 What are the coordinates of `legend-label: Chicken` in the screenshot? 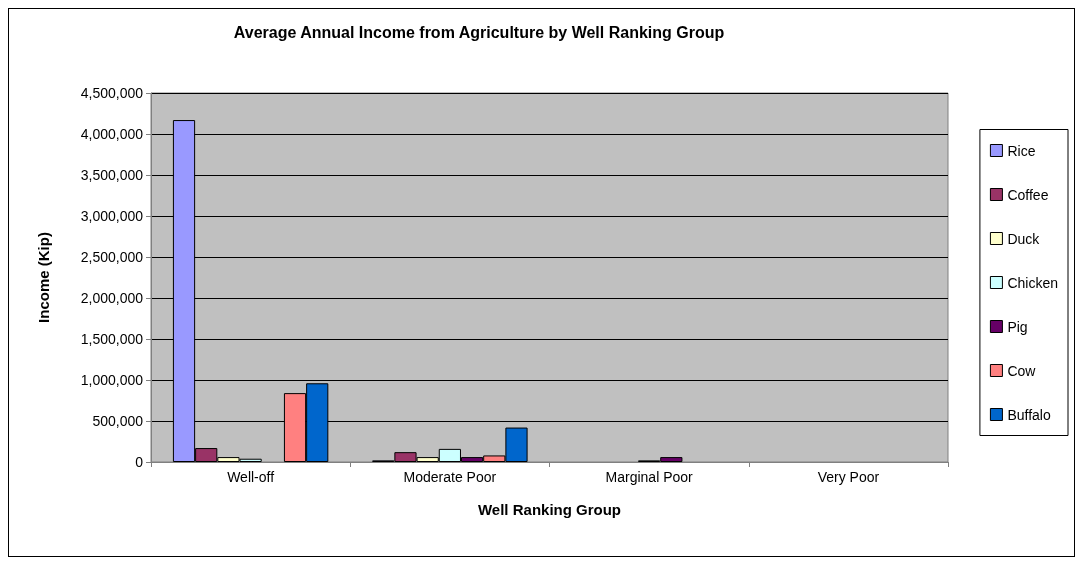 It's located at (1033, 282).